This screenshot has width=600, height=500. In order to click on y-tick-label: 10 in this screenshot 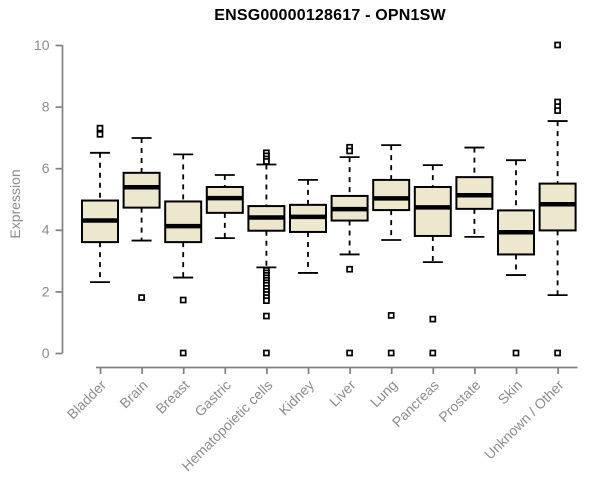, I will do `click(42, 45)`.